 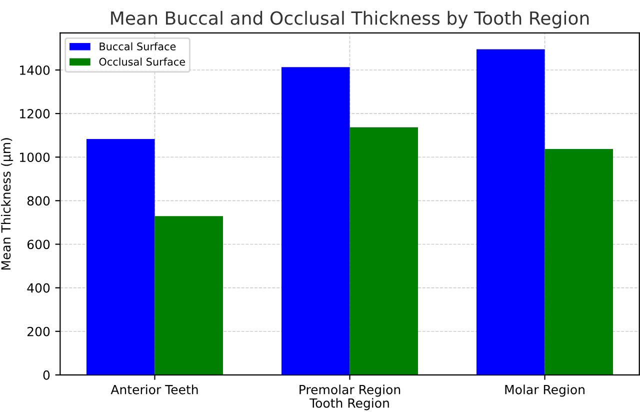 I want to click on y-tick-label: 0, so click(x=46, y=375).